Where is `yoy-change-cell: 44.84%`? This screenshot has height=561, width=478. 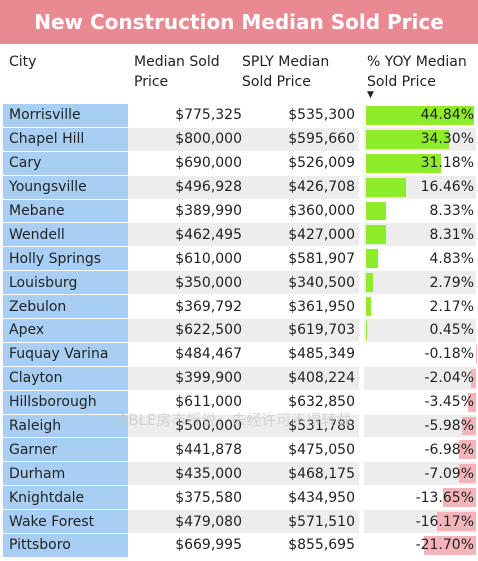 yoy-change-cell: 44.84% is located at coordinates (420, 115).